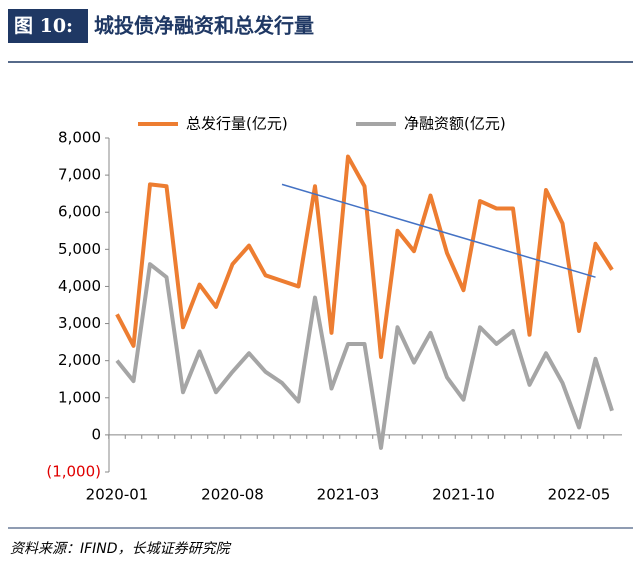  Describe the element at coordinates (121, 549) in the screenshot. I see `source: 资料来源：IFIND，长城证券研究院` at that location.